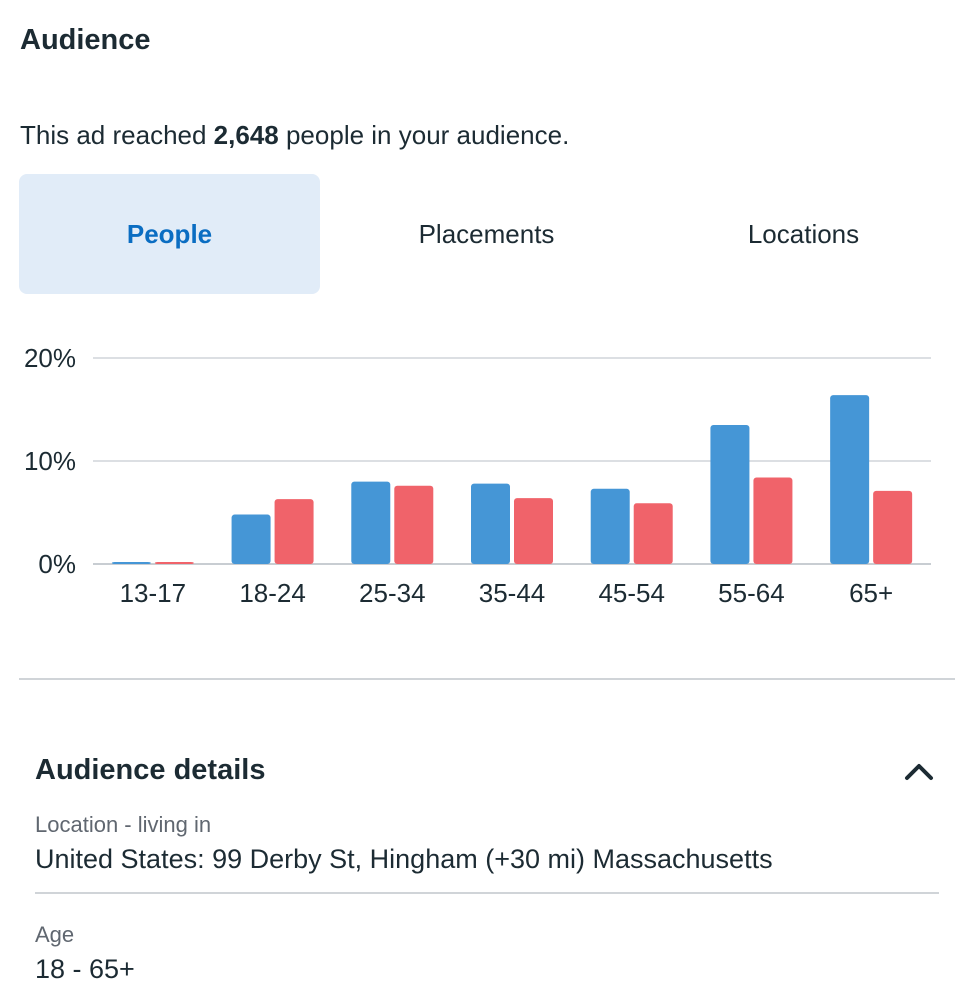 This screenshot has height=996, width=968. I want to click on bar-65+-series-2, so click(893, 527).